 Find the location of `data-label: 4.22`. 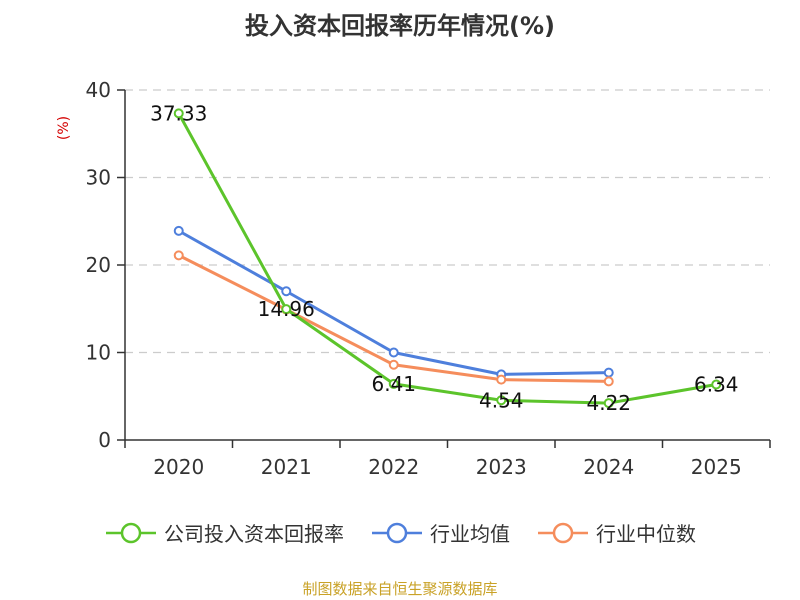

data-label: 4.22 is located at coordinates (608, 403).